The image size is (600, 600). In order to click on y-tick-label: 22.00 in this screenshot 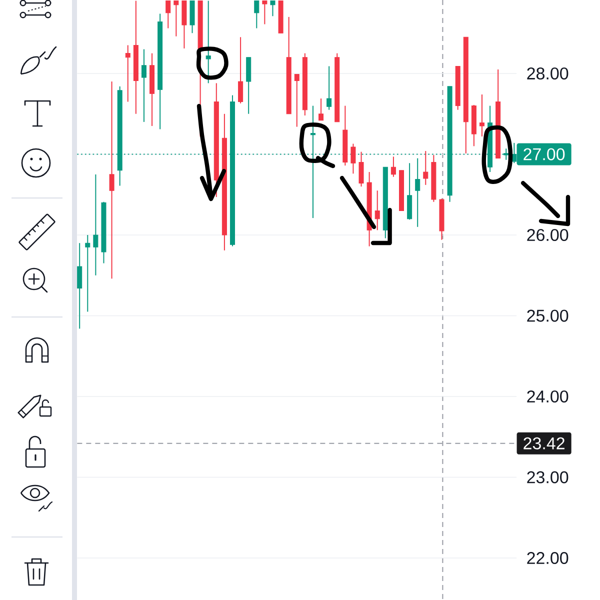, I will do `click(547, 558)`.